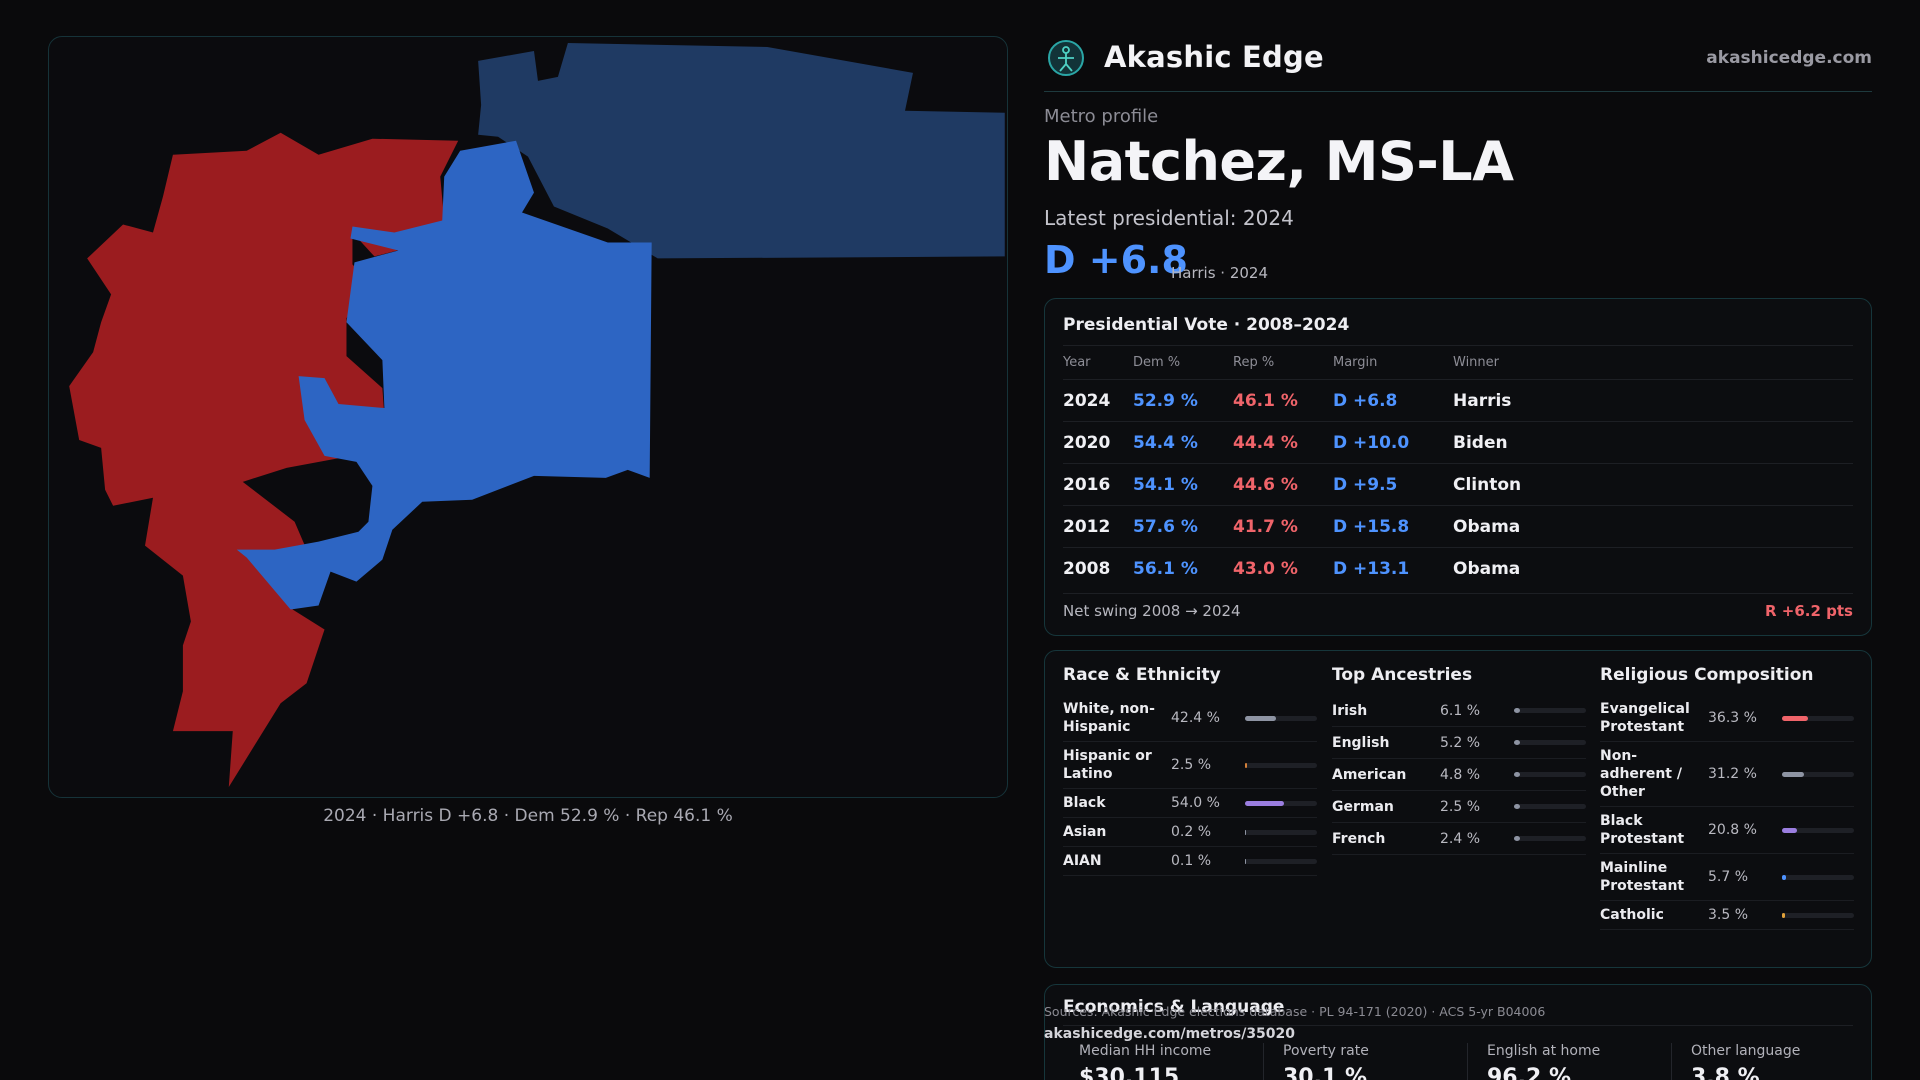 The width and height of the screenshot is (1920, 1080). I want to click on ancestry-bar, so click(1550, 806).